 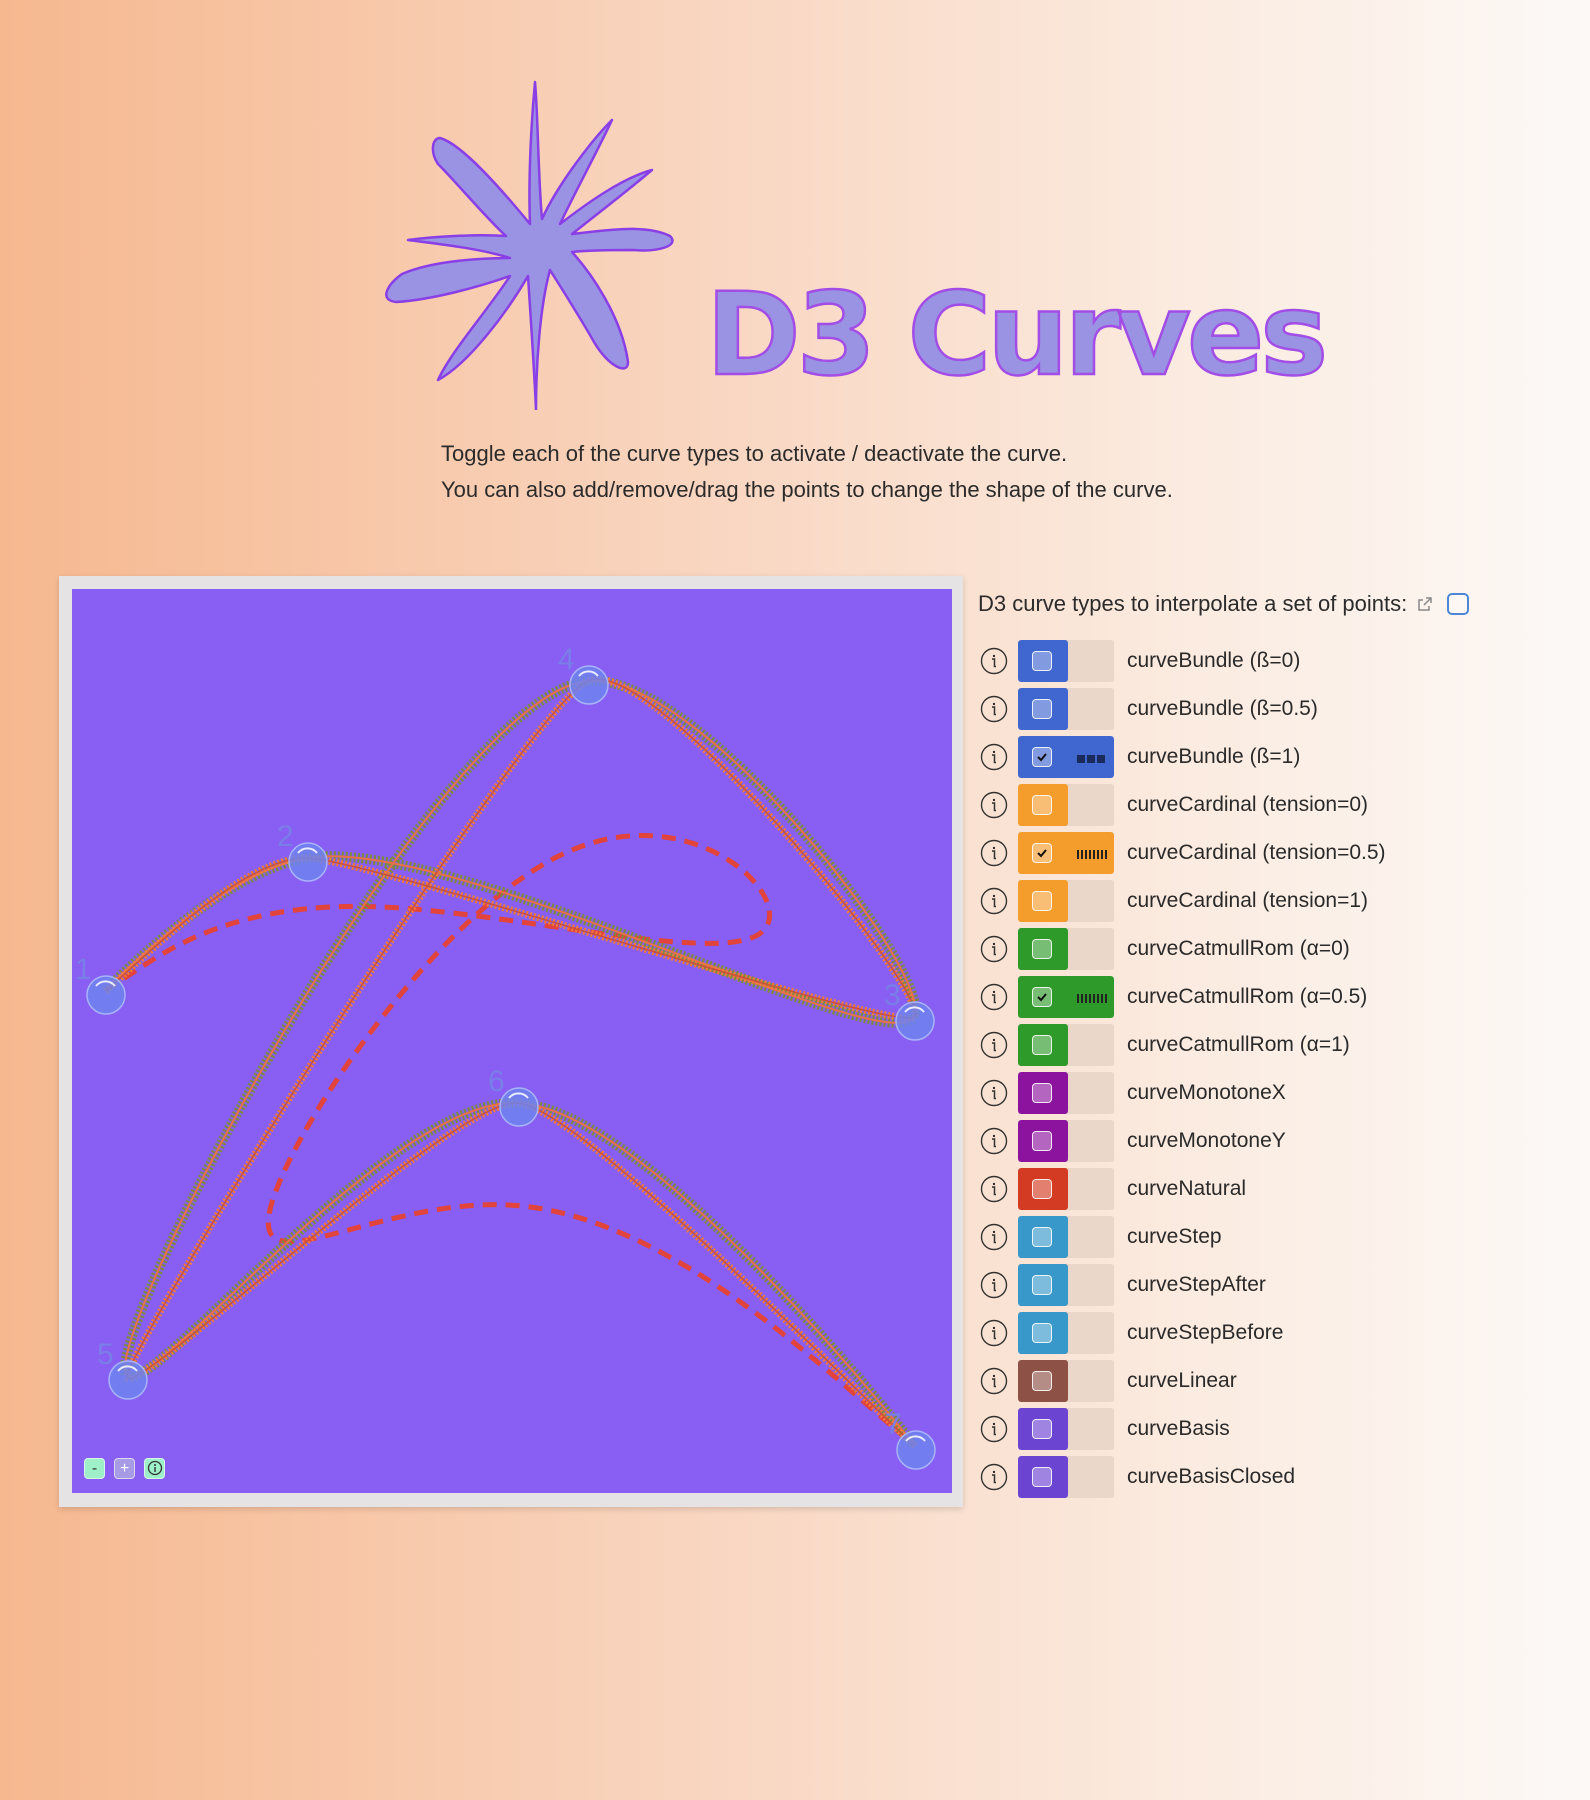 What do you see at coordinates (302, 851) in the screenshot?
I see `control-point: 2` at bounding box center [302, 851].